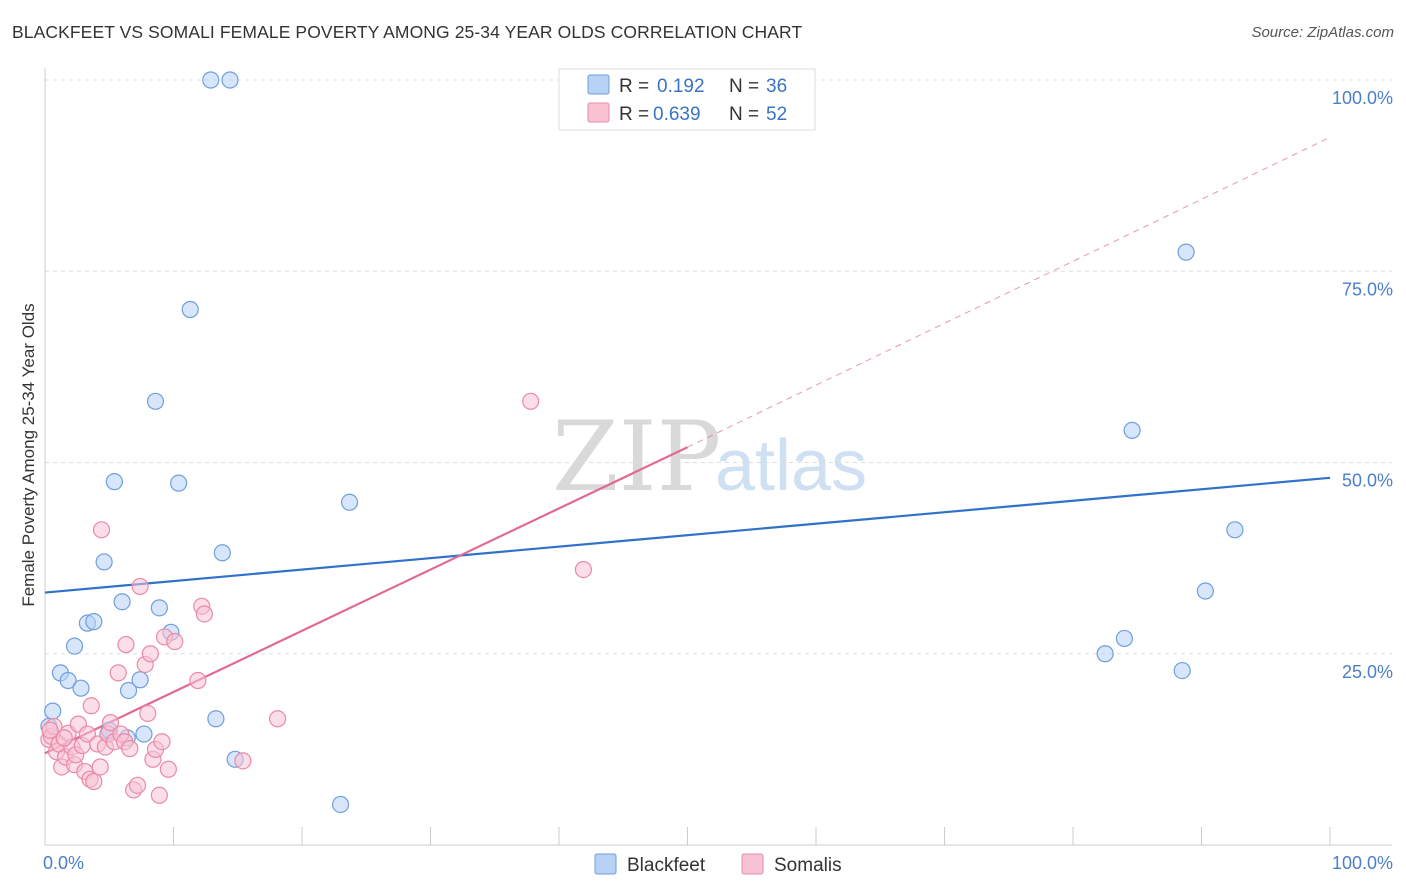 This screenshot has width=1406, height=892. Describe the element at coordinates (636, 457) in the screenshot. I see `watermark-zip: ZIP` at that location.